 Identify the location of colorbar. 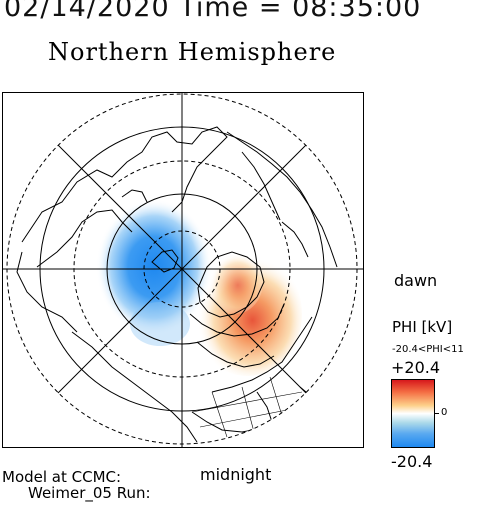
(413, 413).